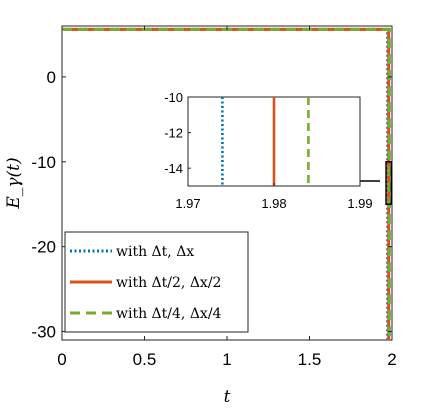 The image size is (435, 414). What do you see at coordinates (226, 359) in the screenshot?
I see `x-tick-label: 1` at bounding box center [226, 359].